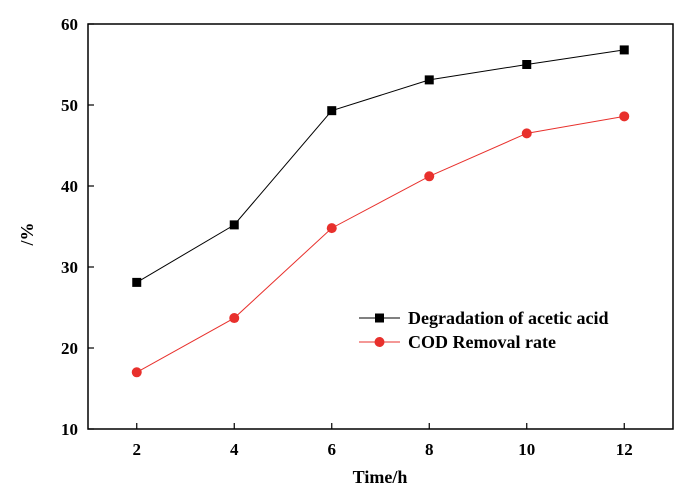  I want to click on x-tick-label: 12, so click(624, 449).